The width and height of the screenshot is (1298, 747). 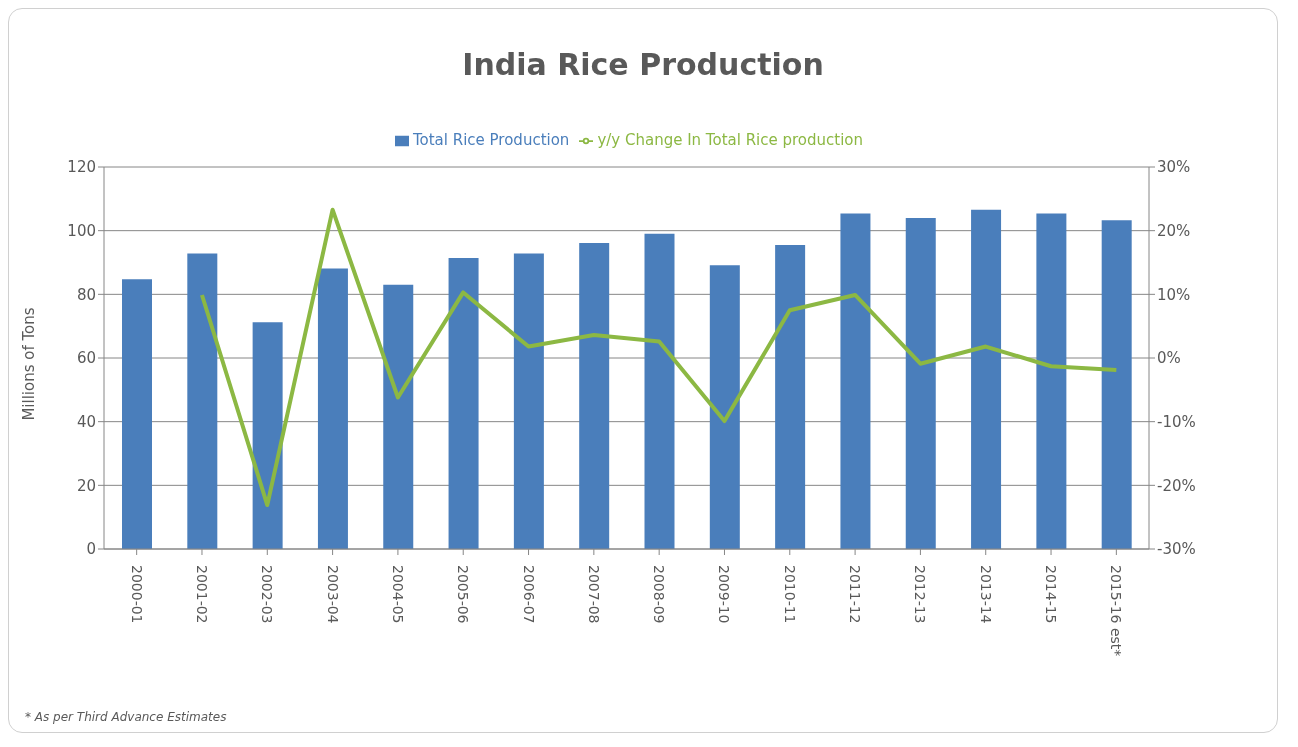 I want to click on x-tick-label: 2012-13, so click(x=920, y=594).